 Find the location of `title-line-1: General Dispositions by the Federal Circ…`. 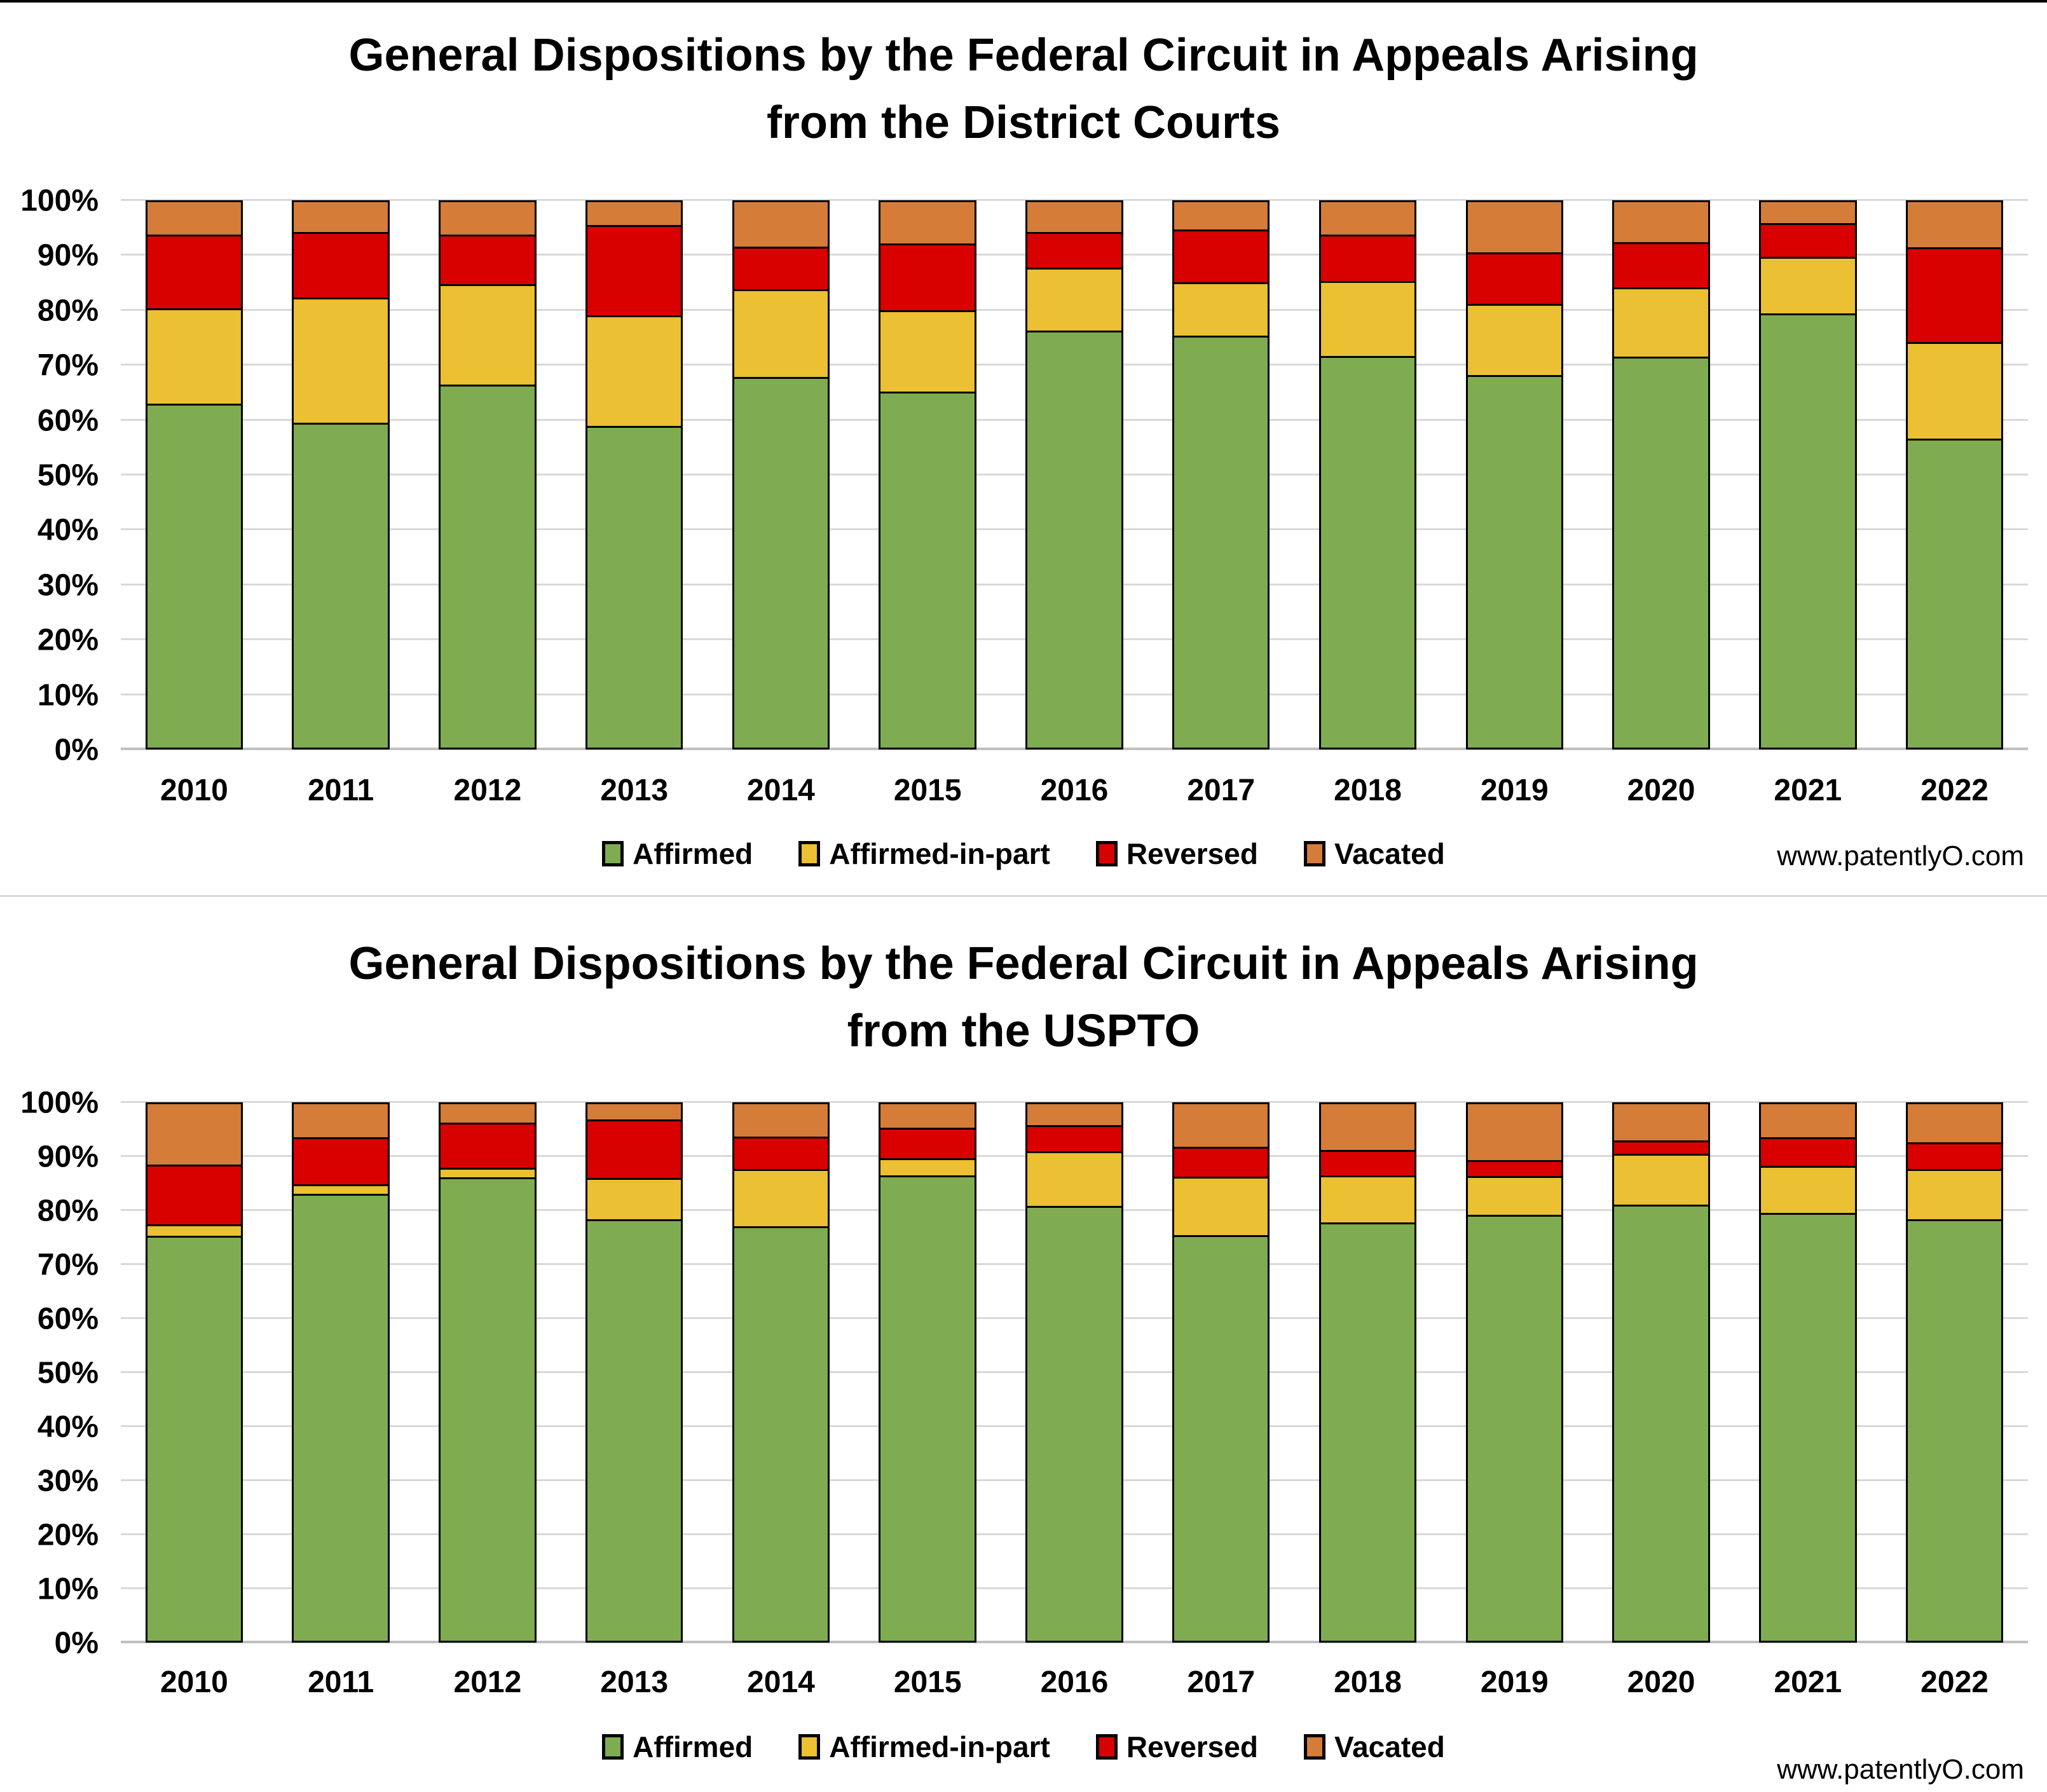

title-line-1: General Dispositions by the Federal Circ… is located at coordinates (1023, 964).